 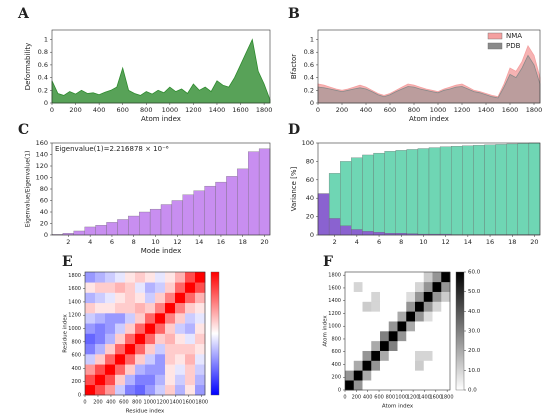 What do you see at coordinates (357, 242) in the screenshot?
I see `x-tick-label: 4` at bounding box center [357, 242].